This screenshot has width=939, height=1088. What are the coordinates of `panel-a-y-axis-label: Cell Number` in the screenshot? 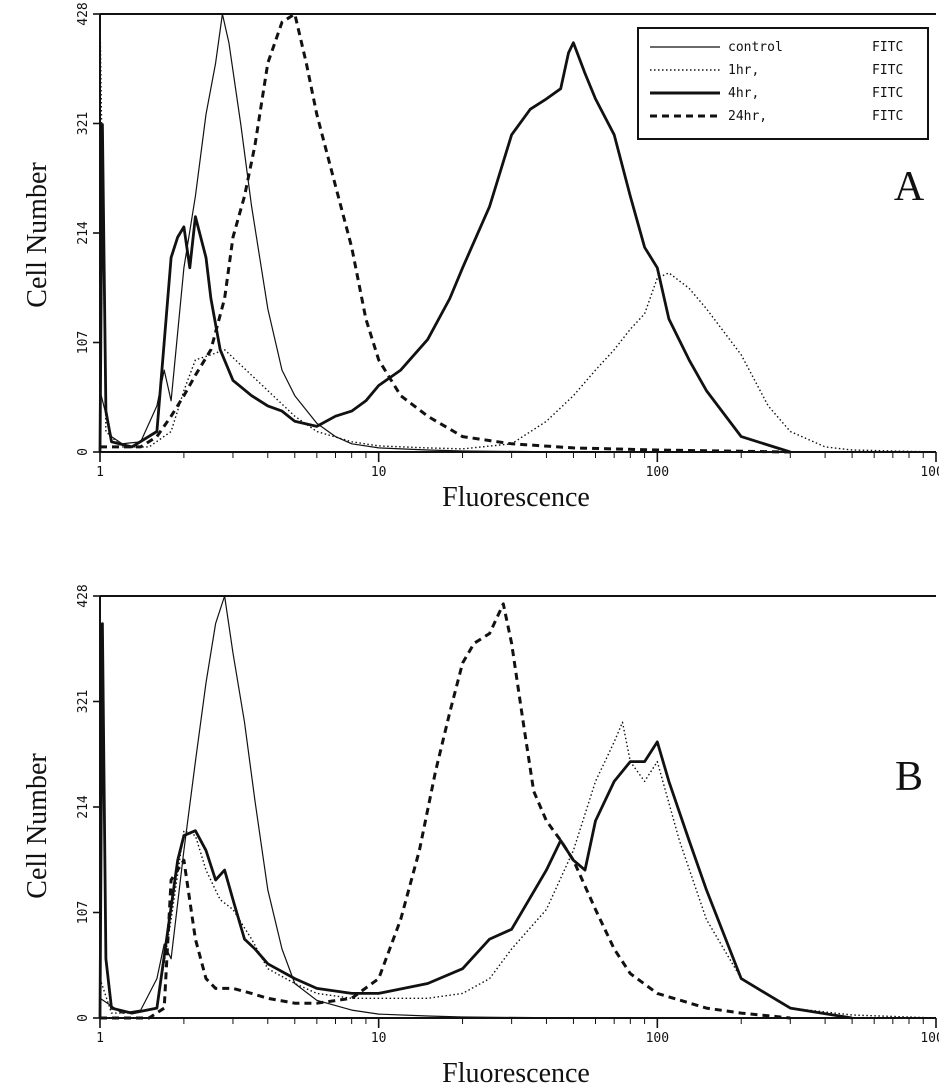 It's located at (37, 235).